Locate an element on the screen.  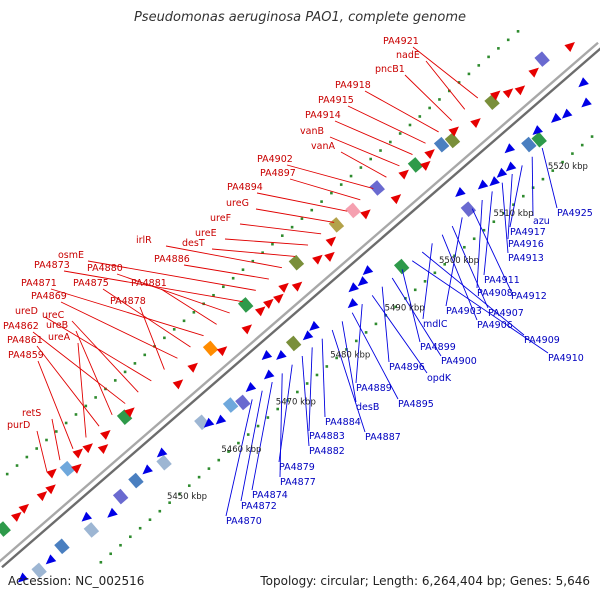
forward-gene-label: osmE is located at coordinates (71, 255).